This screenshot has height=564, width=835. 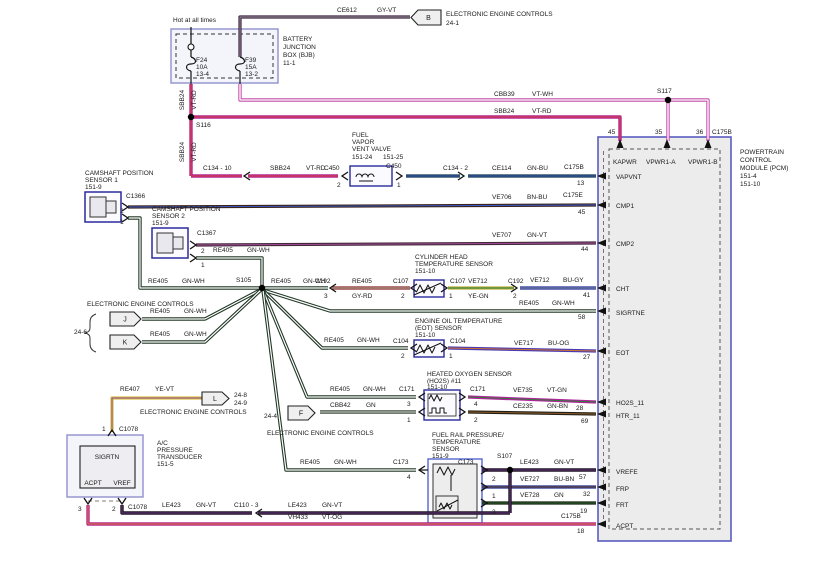 What do you see at coordinates (622, 289) in the screenshot?
I see `pcm-cht: CHT` at bounding box center [622, 289].